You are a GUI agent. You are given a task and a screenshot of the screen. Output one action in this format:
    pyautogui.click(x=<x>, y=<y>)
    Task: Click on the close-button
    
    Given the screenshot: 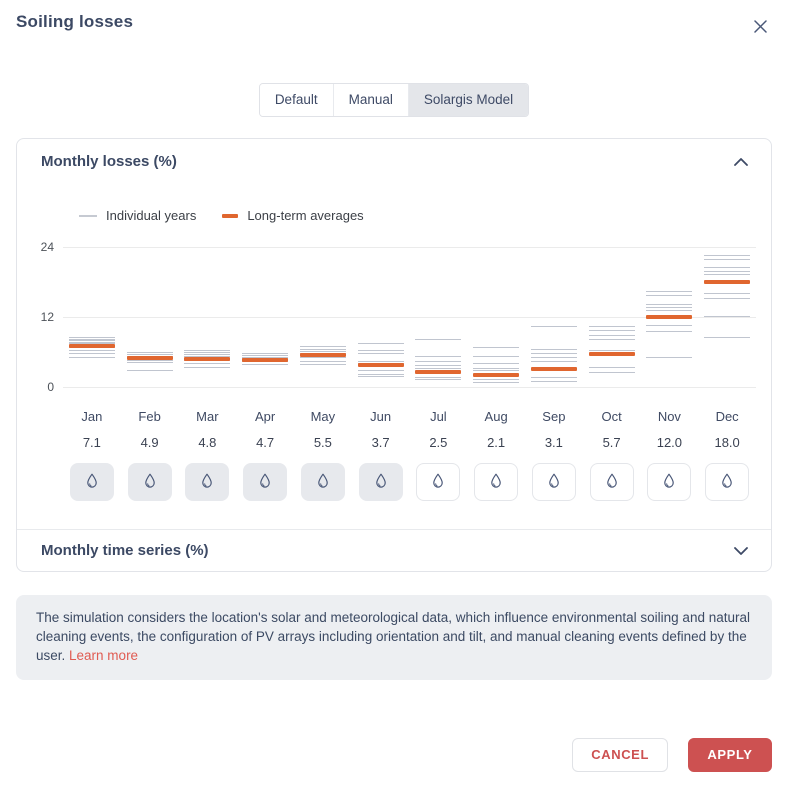 What is the action you would take?
    pyautogui.click(x=760, y=26)
    